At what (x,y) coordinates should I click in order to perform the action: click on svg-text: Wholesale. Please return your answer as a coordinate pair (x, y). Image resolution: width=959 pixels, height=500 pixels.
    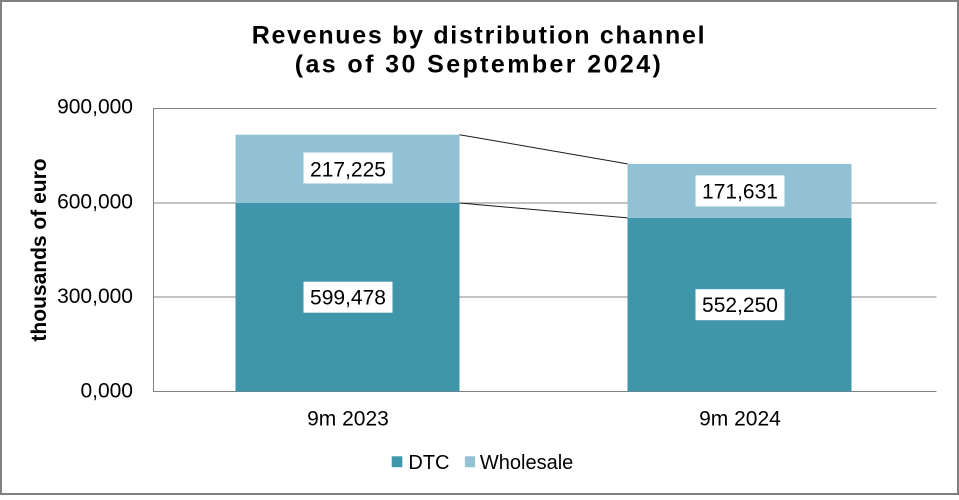
    Looking at the image, I should click on (526, 463).